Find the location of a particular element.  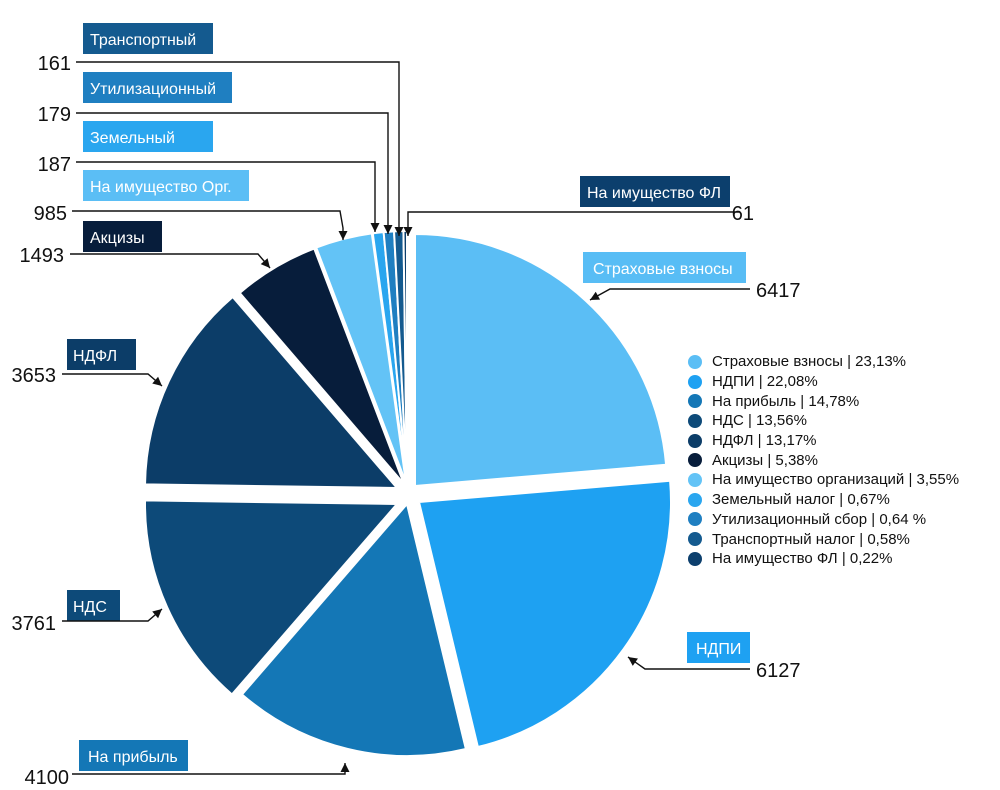

legend-label: На имущество ФЛ | 0,22% is located at coordinates (802, 559).